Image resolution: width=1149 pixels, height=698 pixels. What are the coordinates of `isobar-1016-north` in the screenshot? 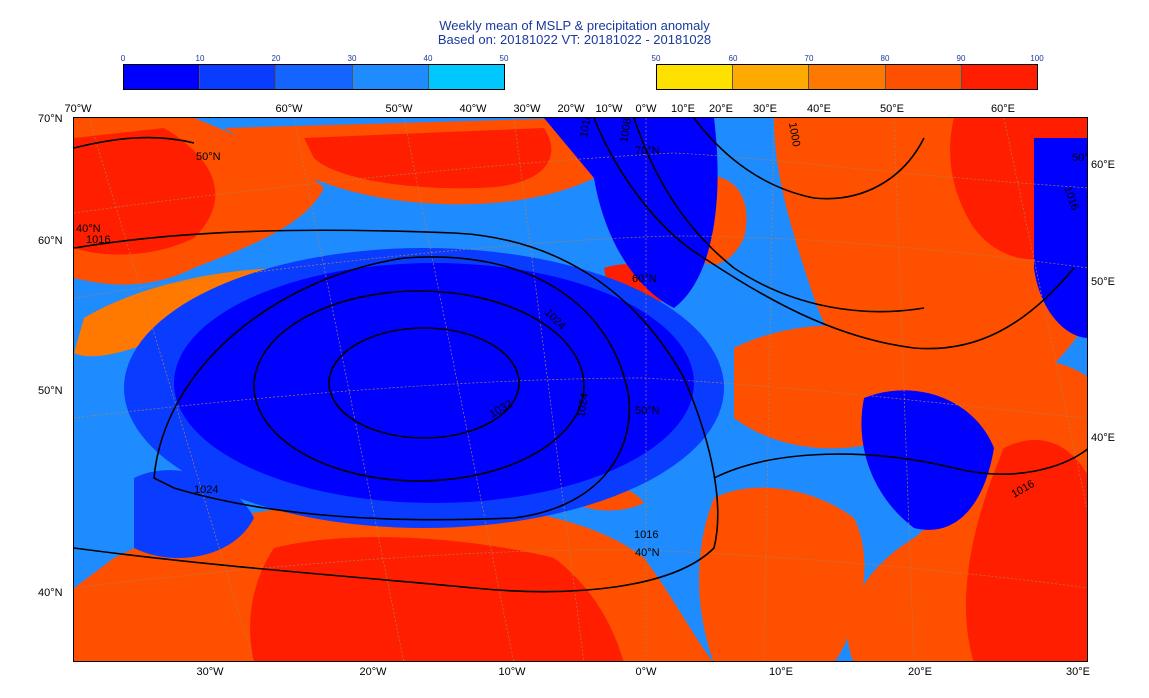 It's located at (834, 234).